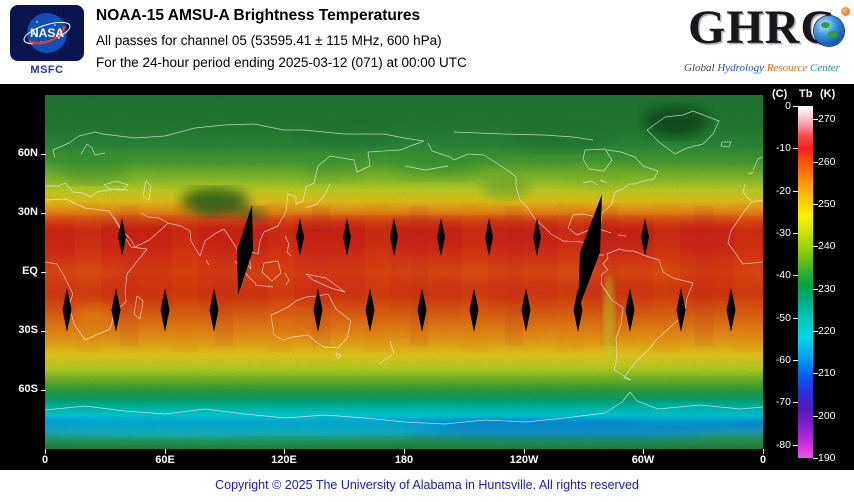 The image size is (854, 502). Describe the element at coordinates (788, 106) in the screenshot. I see `cbar-label-c: 0` at that location.